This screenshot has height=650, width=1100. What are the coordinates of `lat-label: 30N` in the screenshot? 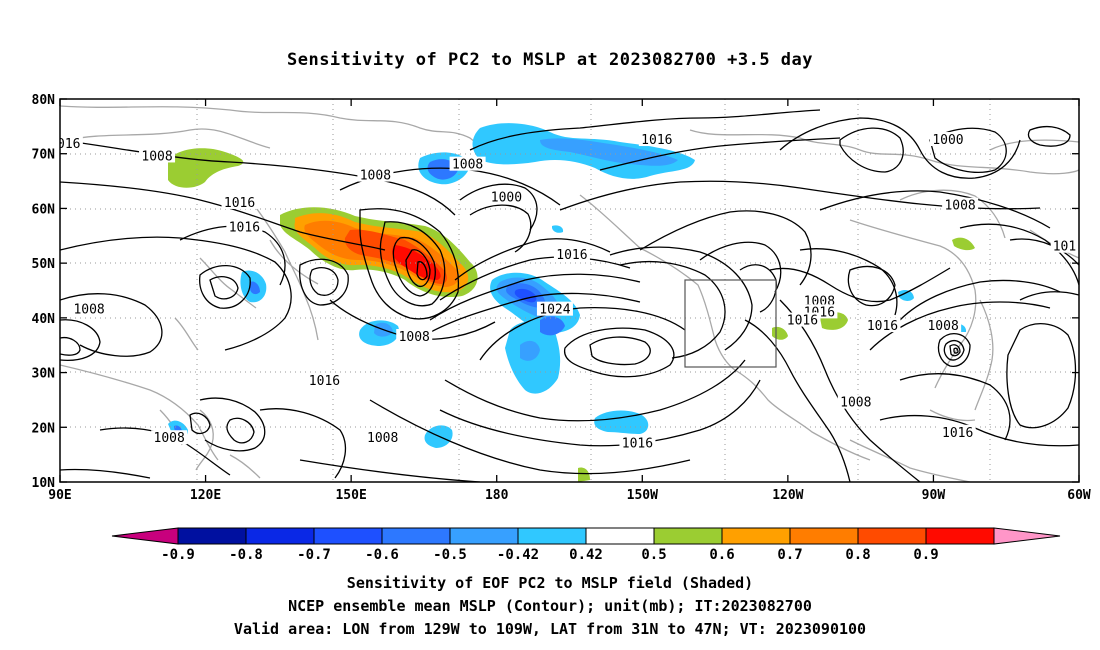 It's located at (44, 374).